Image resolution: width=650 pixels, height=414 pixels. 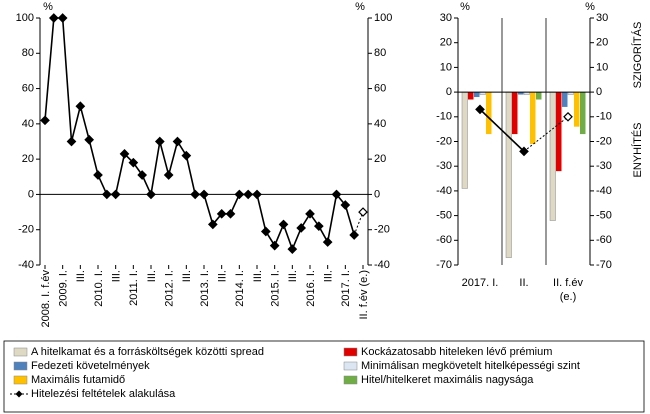 What do you see at coordinates (444, 141) in the screenshot?
I see `y-tick-label: -20` at bounding box center [444, 141].